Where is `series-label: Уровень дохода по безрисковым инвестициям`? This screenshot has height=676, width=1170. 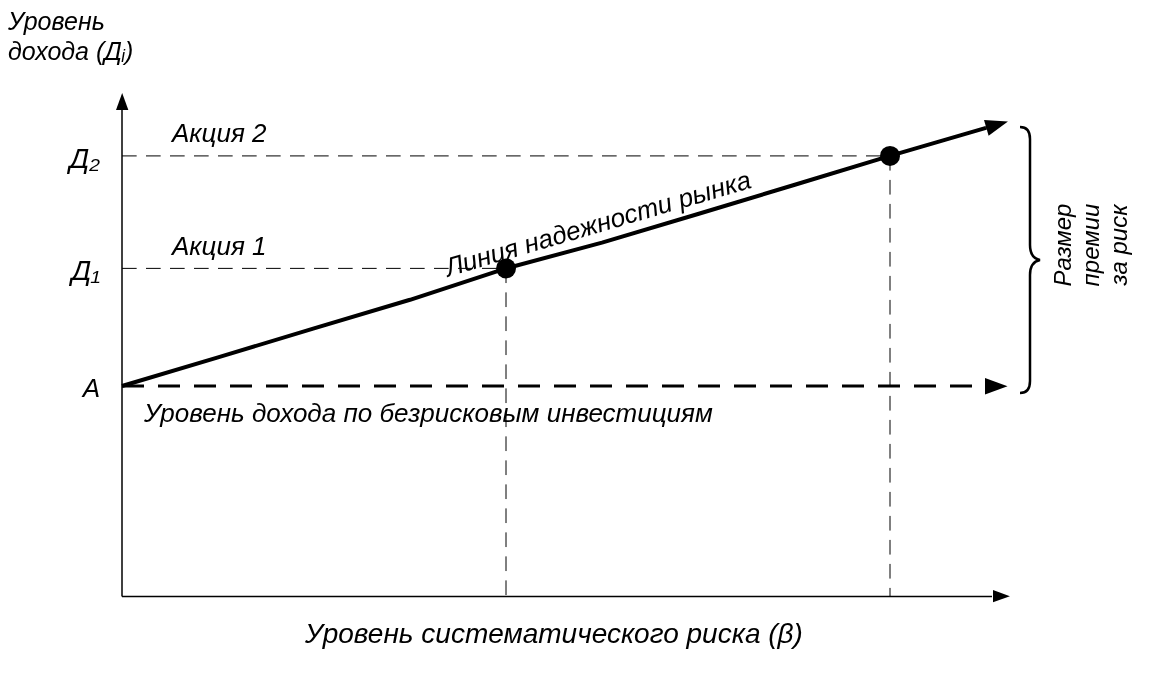
series-label: Уровень дохода по безрисковым инвестициям is located at coordinates (428, 413).